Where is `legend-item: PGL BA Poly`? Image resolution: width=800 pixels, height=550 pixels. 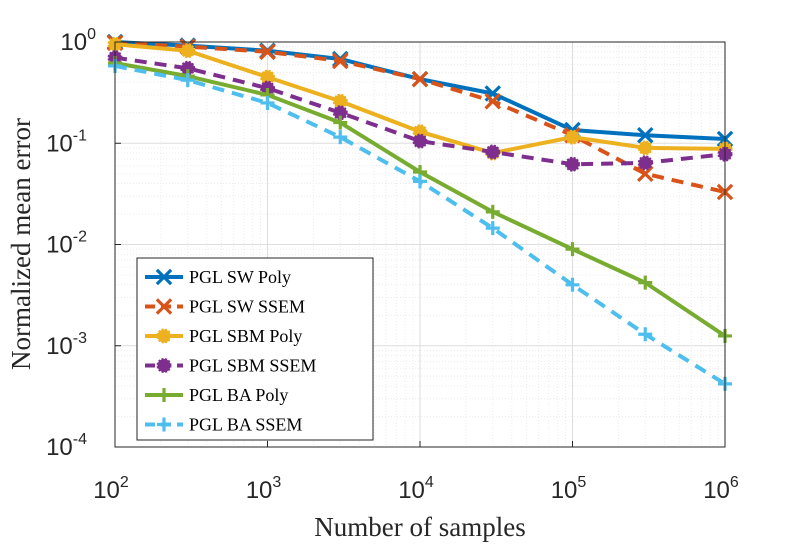
legend-item: PGL BA Poly is located at coordinates (216, 395).